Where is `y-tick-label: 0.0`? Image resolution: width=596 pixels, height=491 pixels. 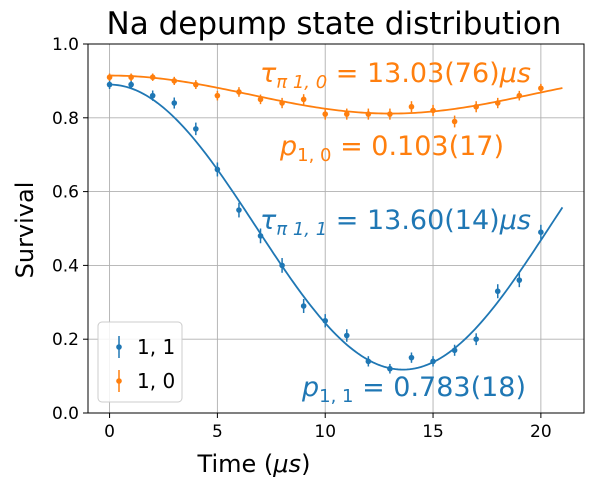 y-tick-label: 0.0 is located at coordinates (65, 414).